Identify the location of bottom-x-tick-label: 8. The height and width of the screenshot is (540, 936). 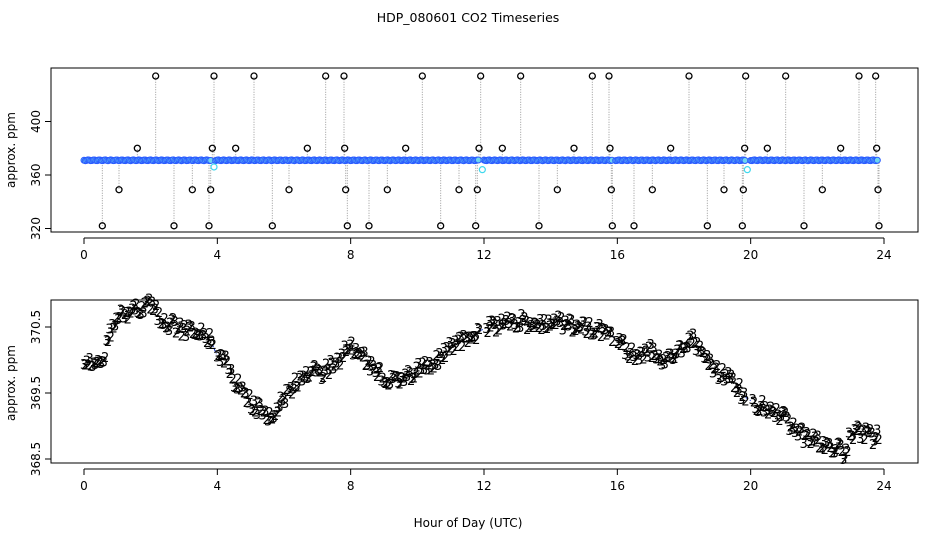
(351, 486).